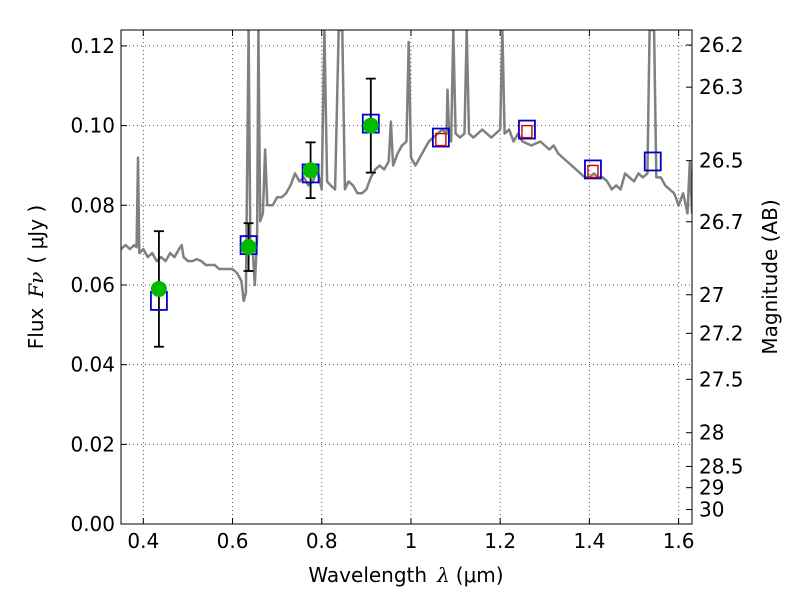 This screenshot has height=600, width=800. What do you see at coordinates (721, 161) in the screenshot?
I see `magnitude-tick-label: 26.5` at bounding box center [721, 161].